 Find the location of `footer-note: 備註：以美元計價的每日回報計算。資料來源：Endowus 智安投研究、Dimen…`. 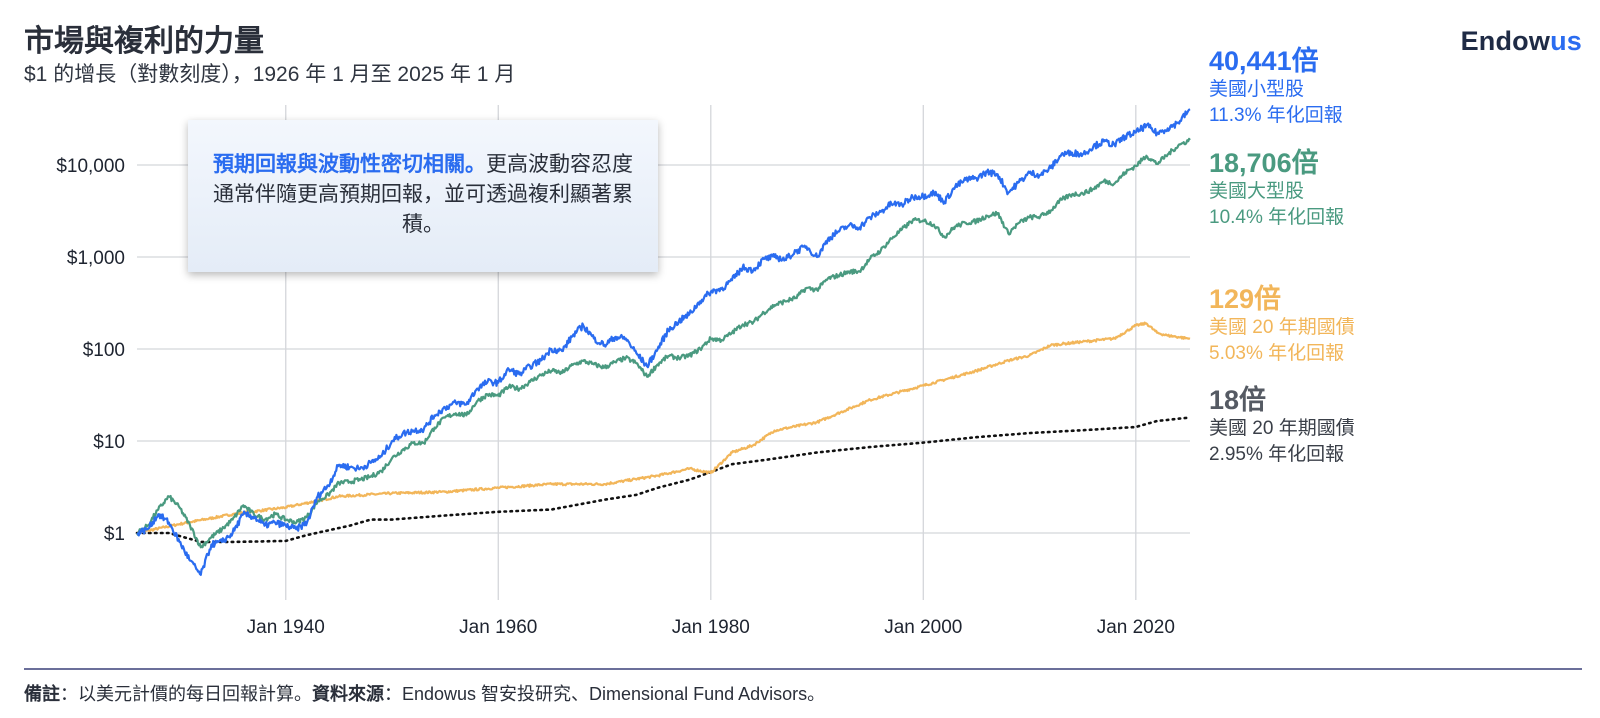

footer-note: 備註：以美元計價的每日回報計算。資料來源：Endowus 智安投研究、Dimen… is located at coordinates (424, 693).